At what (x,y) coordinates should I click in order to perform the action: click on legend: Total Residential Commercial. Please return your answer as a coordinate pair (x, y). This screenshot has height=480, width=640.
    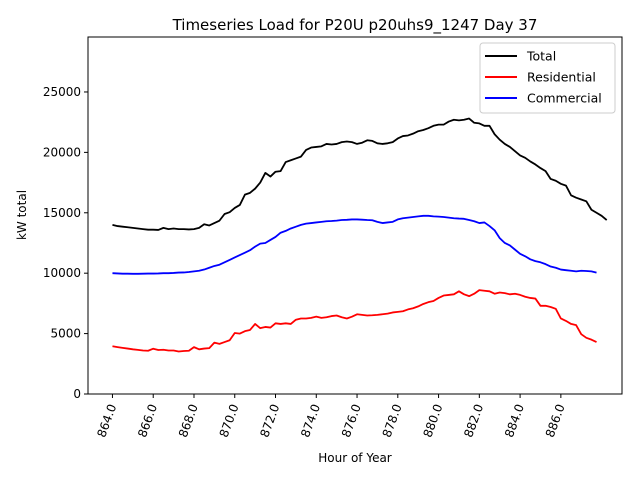
    Looking at the image, I should click on (547, 78).